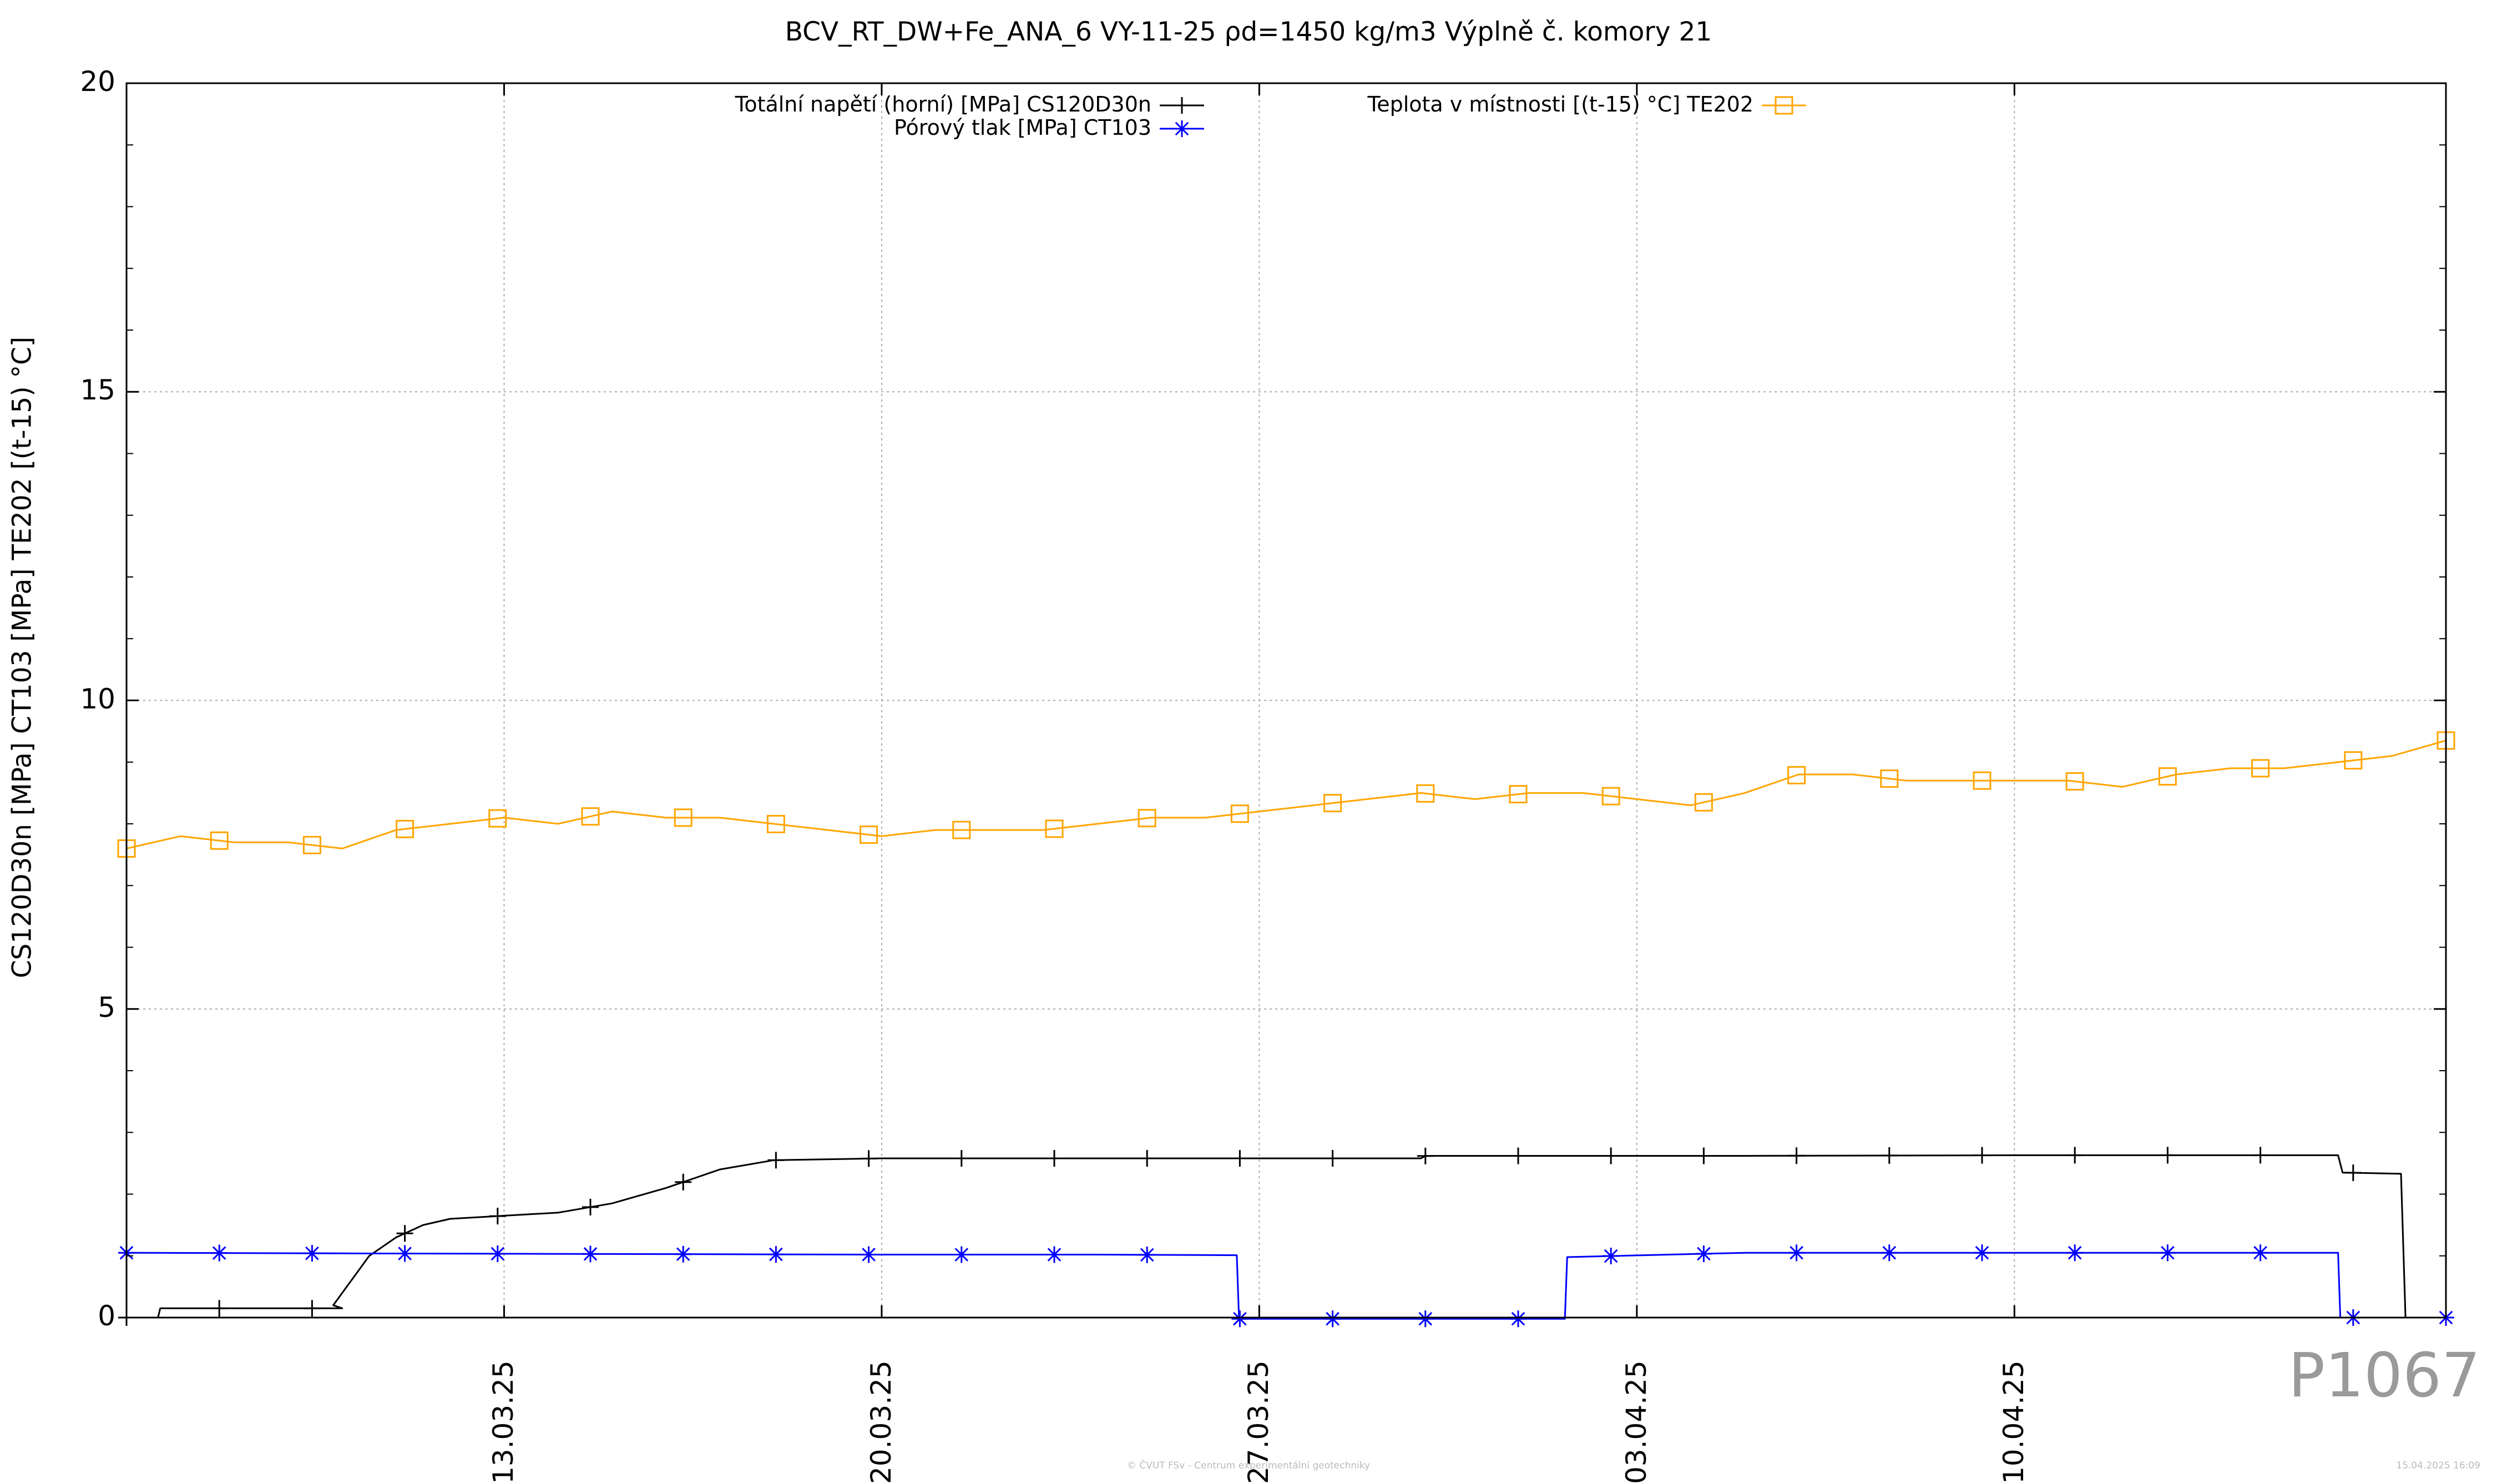 The width and height of the screenshot is (2497, 1484). Describe the element at coordinates (1560, 104) in the screenshot. I see `legend-entry-label: Teplota v místnosti [(t-15) °C] TE202` at that location.